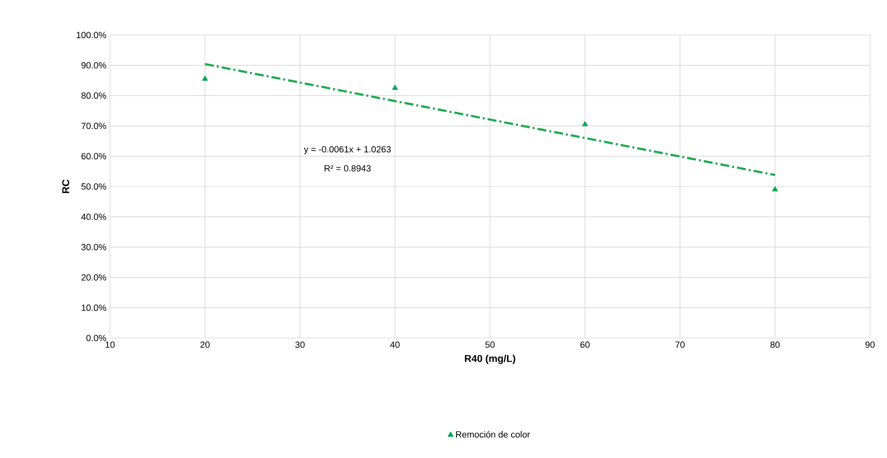 The width and height of the screenshot is (887, 458). What do you see at coordinates (395, 345) in the screenshot?
I see `x-tick-label: 40` at bounding box center [395, 345].